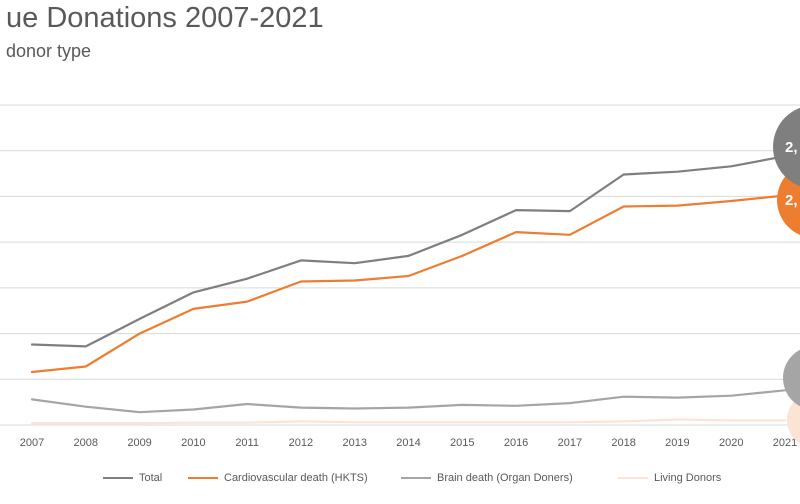 This screenshot has height=504, width=800. I want to click on end-bubbles: 2, 2,, so click(786, 275).